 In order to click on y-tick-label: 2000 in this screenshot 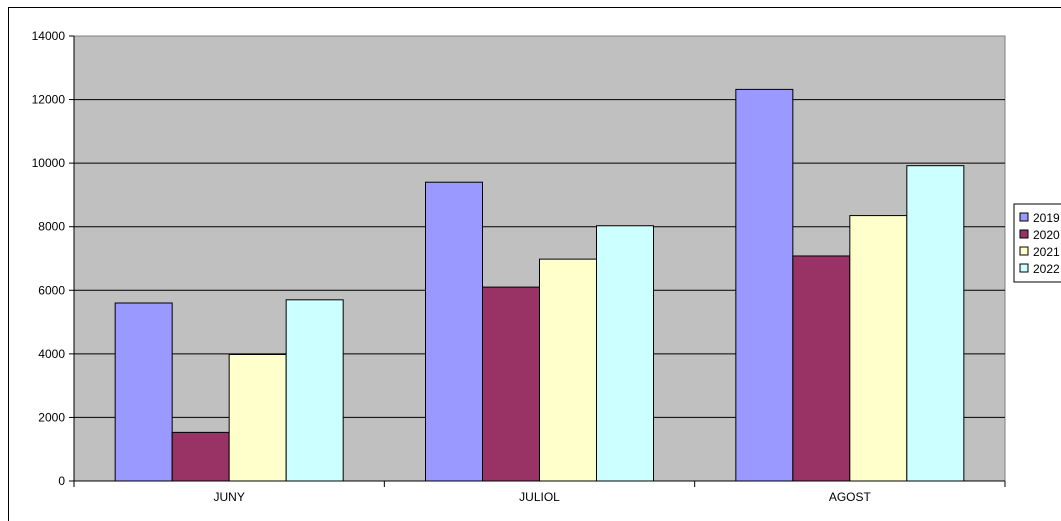, I will do `click(51, 417)`.